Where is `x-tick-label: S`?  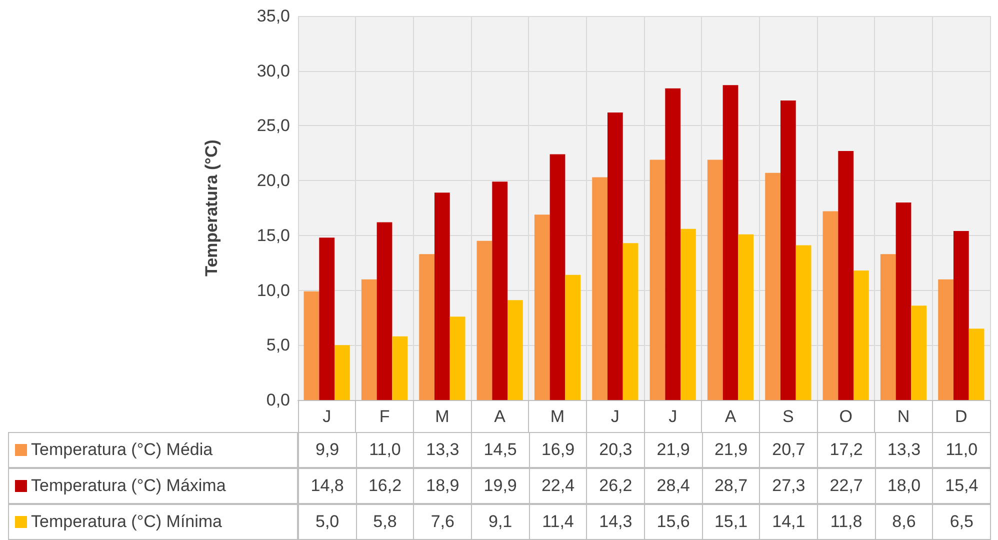
x-tick-label: S is located at coordinates (788, 416).